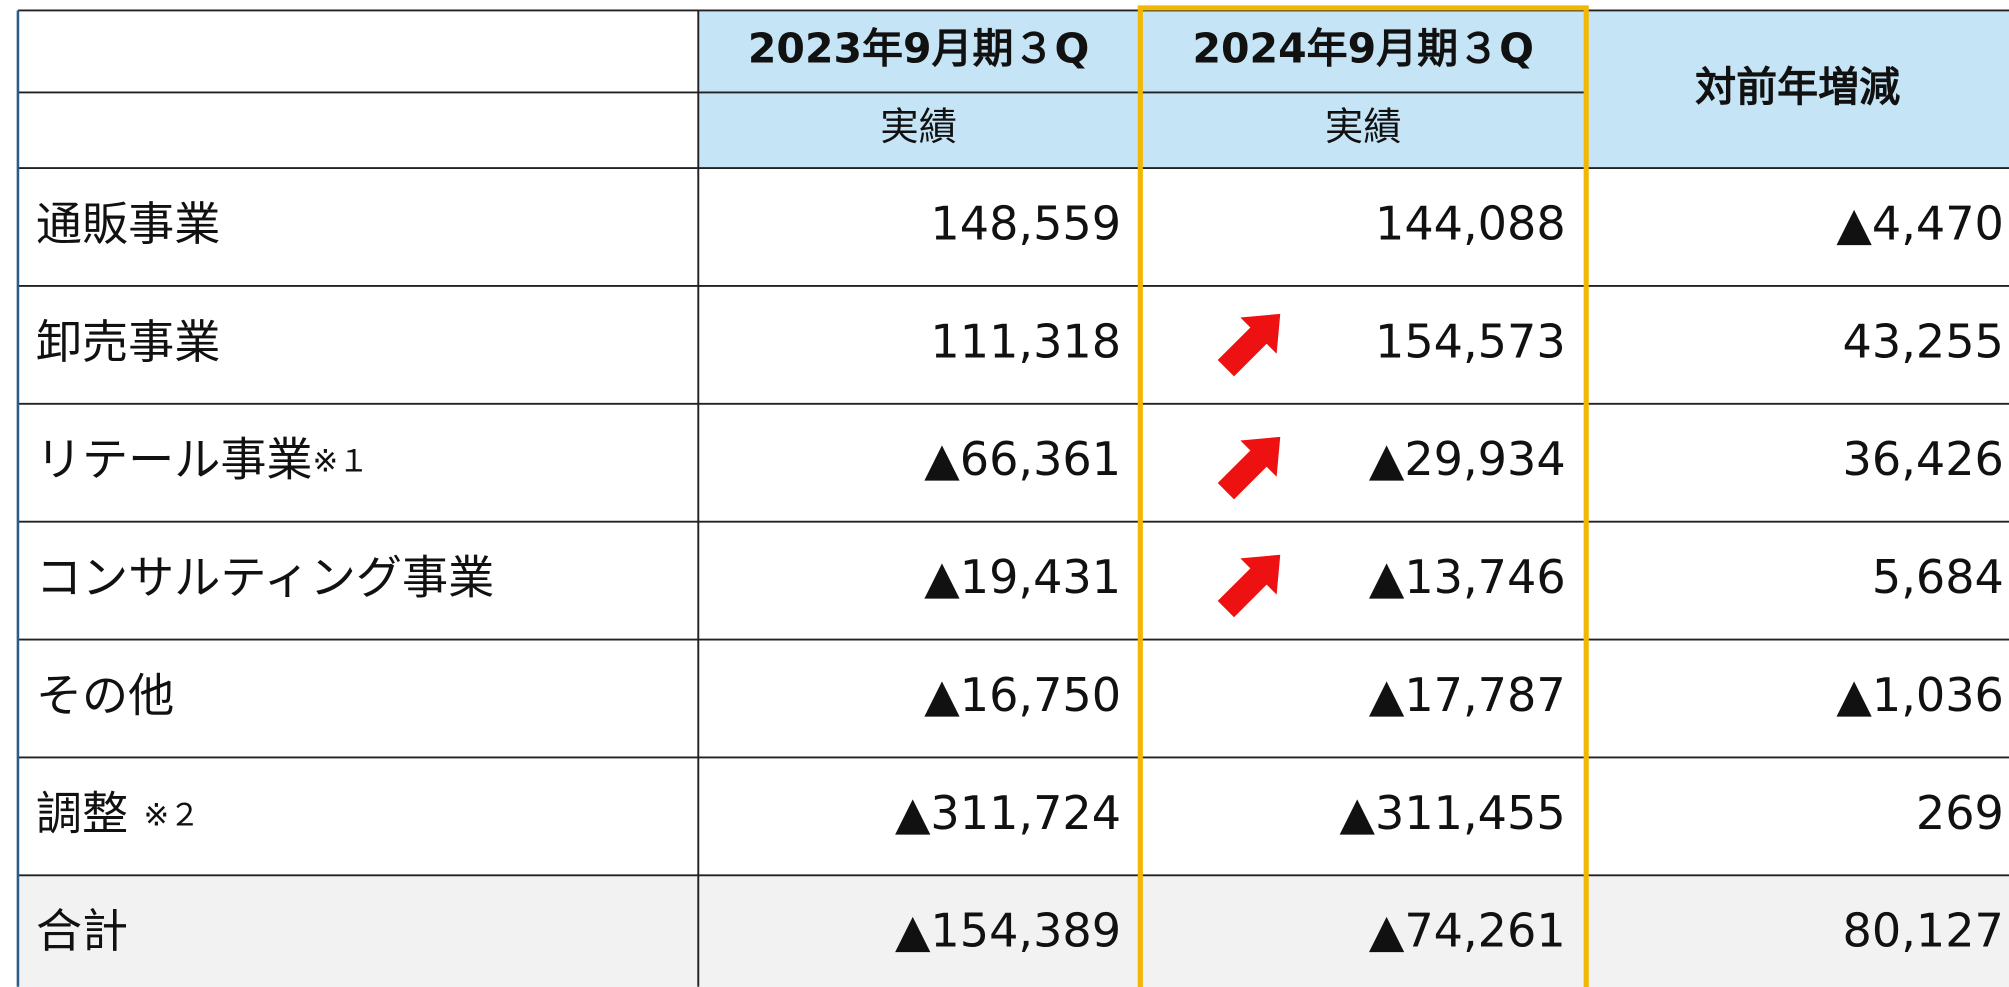 This screenshot has width=2009, height=987. I want to click on cell-value: 269, so click(1960, 813).